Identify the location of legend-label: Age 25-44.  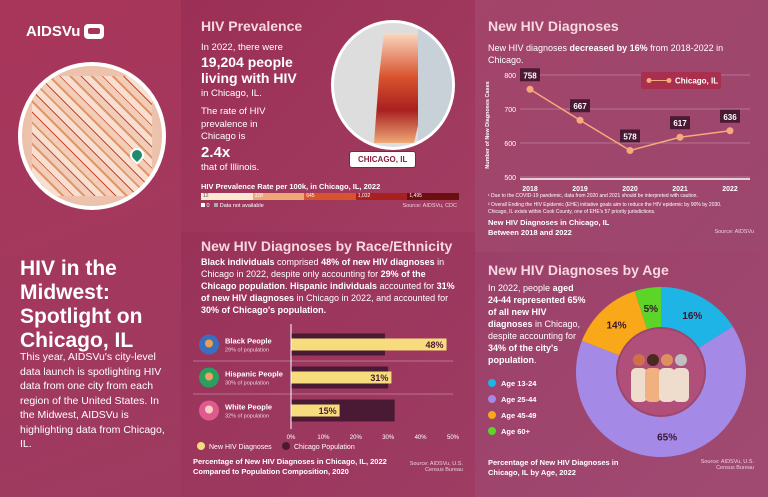
(519, 399).